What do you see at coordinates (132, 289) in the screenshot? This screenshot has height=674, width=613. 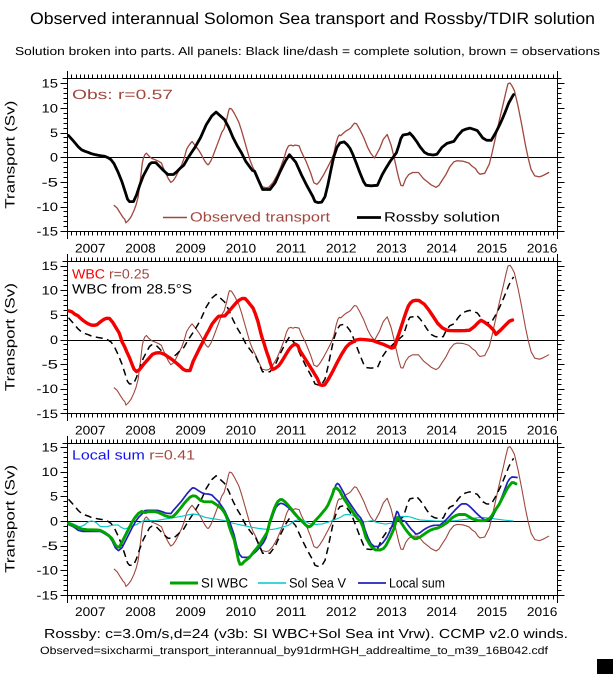 I see `svg-text: WBC from 28.5°S` at bounding box center [132, 289].